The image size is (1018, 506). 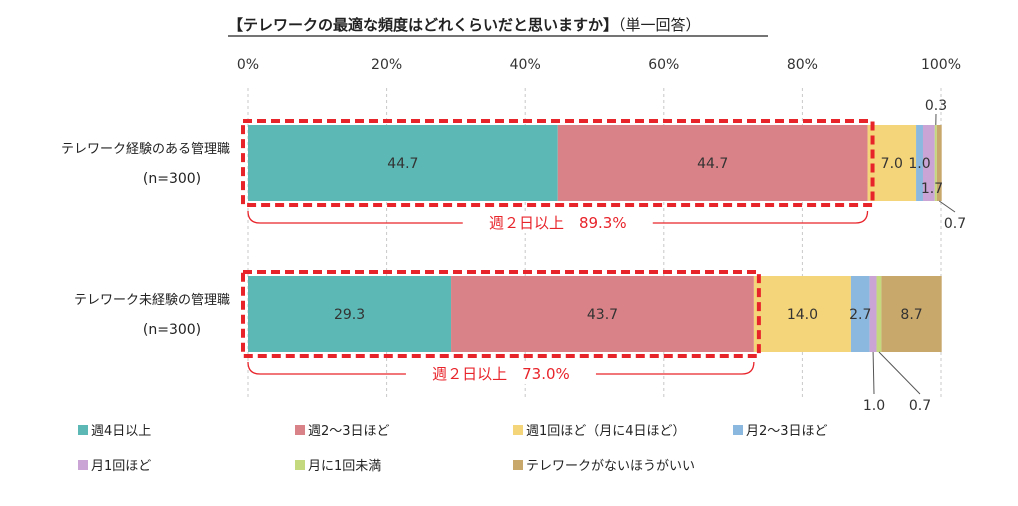 What do you see at coordinates (874, 406) in the screenshot?
I see `segment-label-callout: 1.0` at bounding box center [874, 406].